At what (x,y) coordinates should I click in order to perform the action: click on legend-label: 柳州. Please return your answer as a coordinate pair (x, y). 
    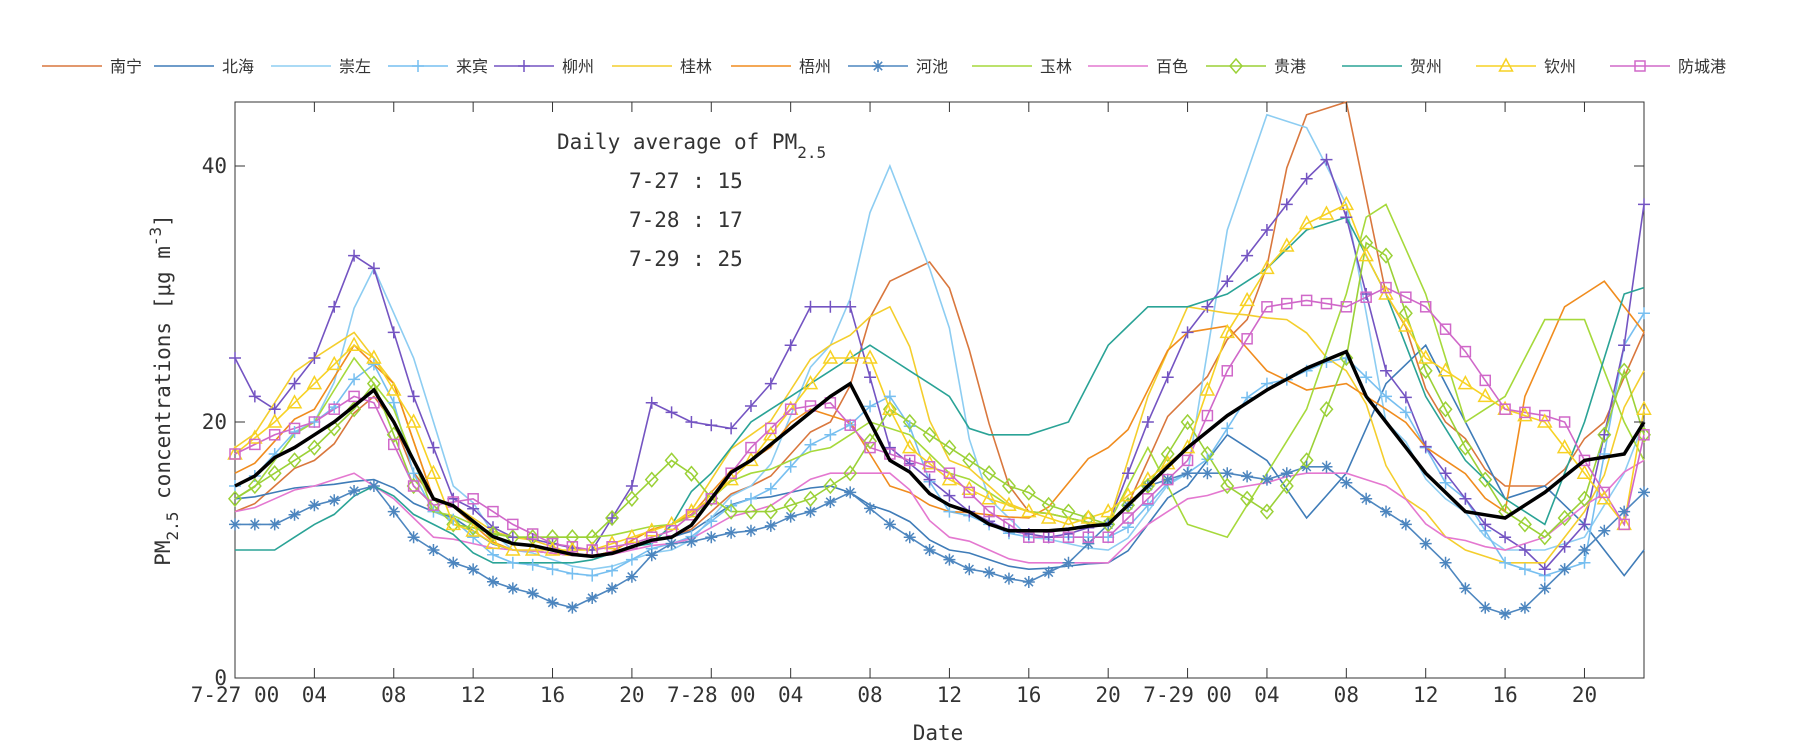
    Looking at the image, I should click on (578, 66).